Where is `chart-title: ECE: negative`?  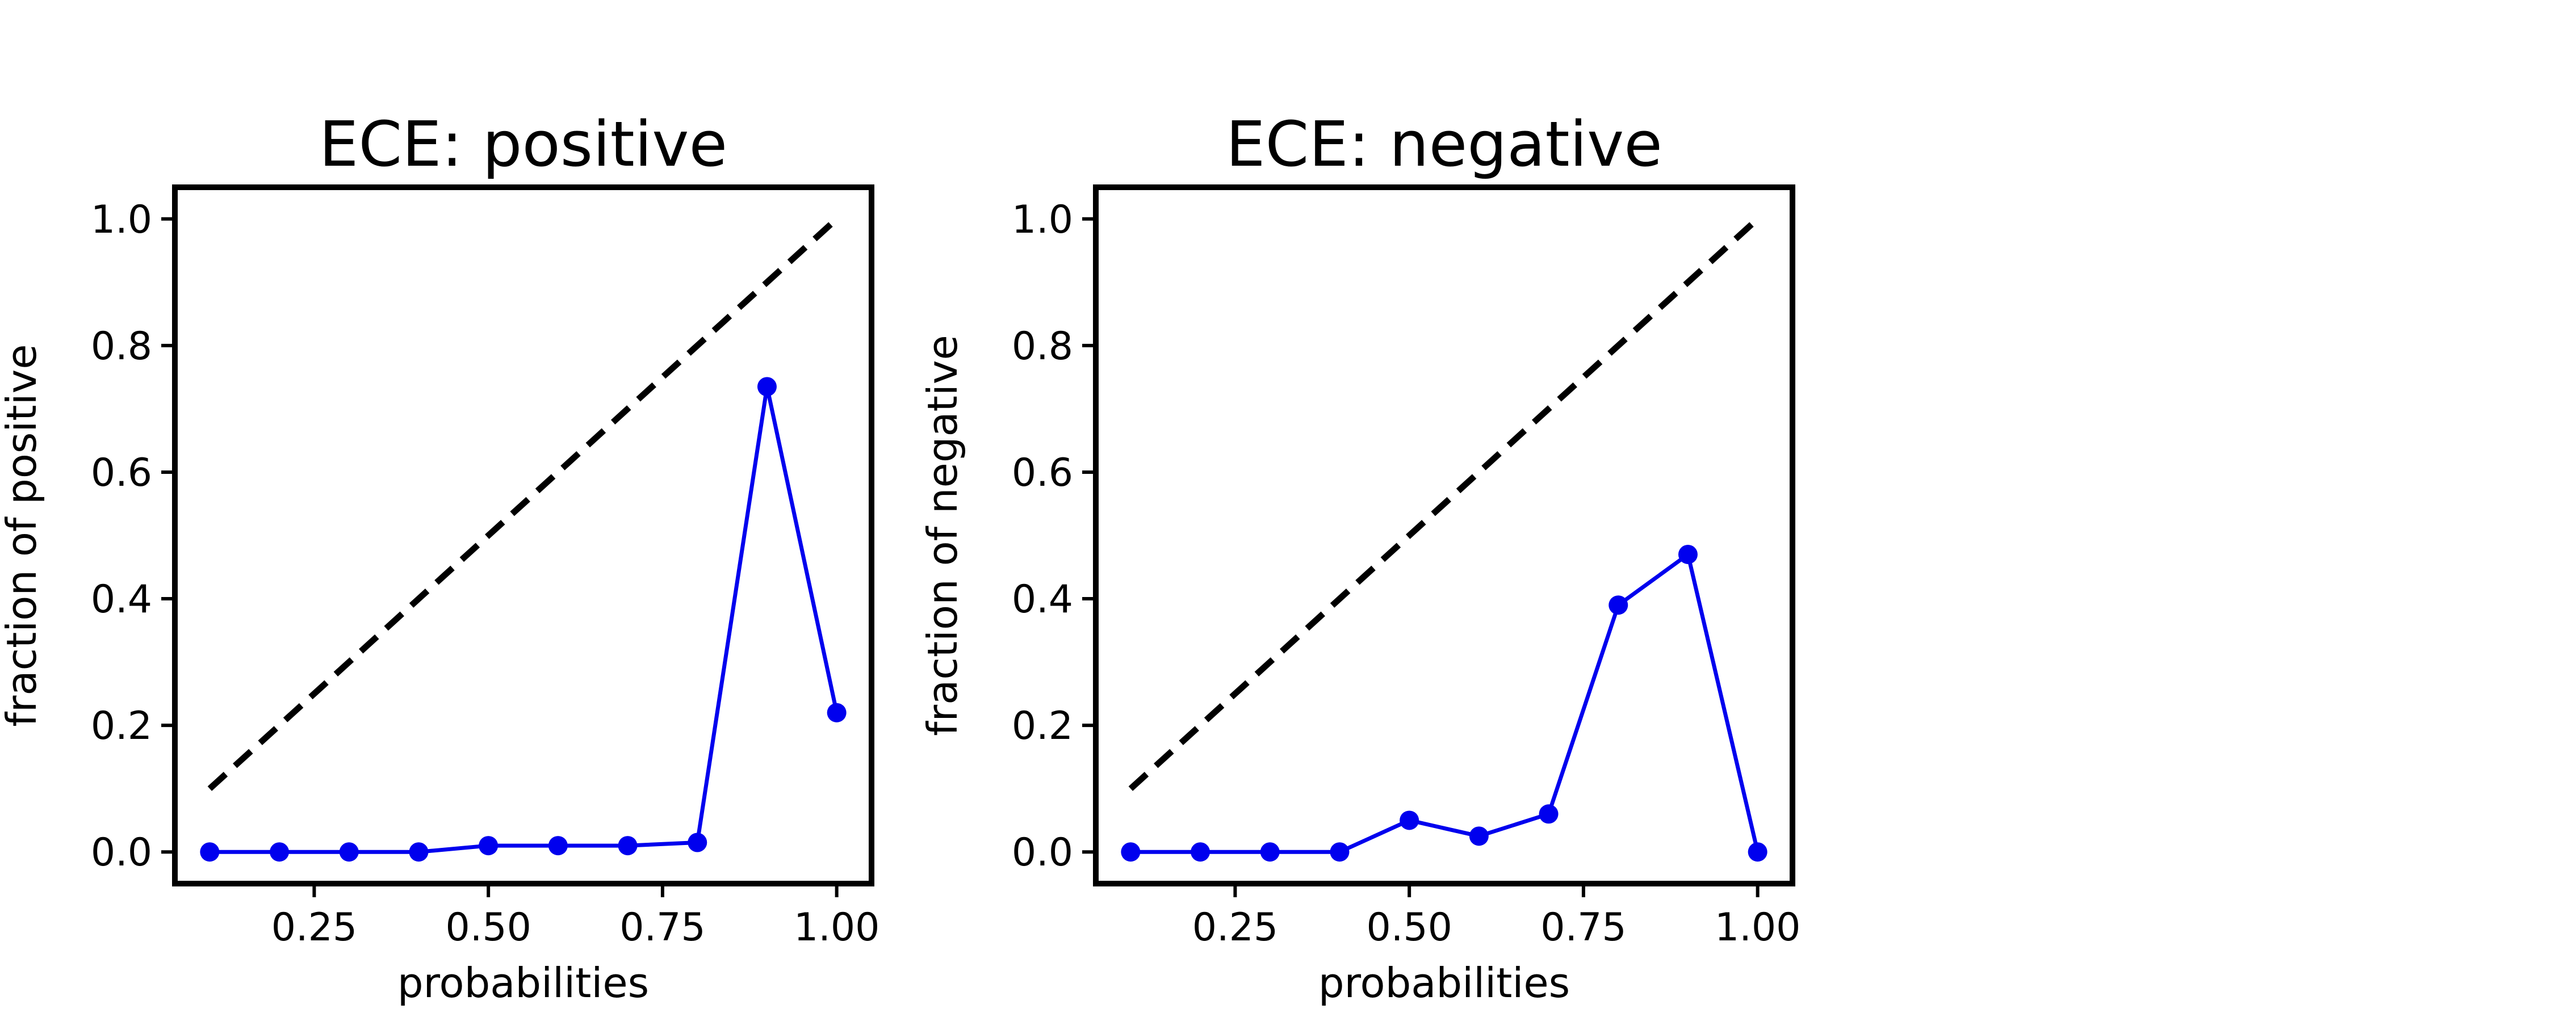 chart-title: ECE: negative is located at coordinates (1444, 144).